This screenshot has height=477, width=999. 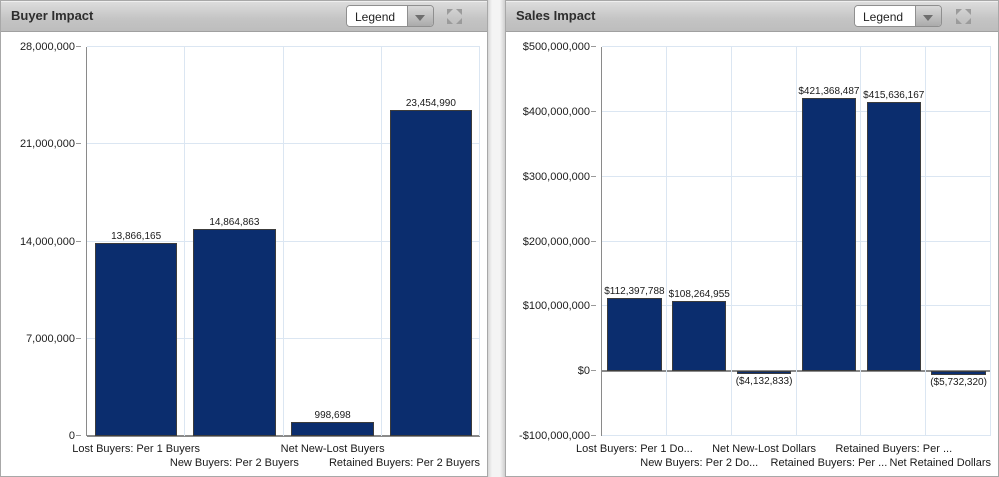 What do you see at coordinates (556, 111) in the screenshot?
I see `y-tick-label: $400,000,000` at bounding box center [556, 111].